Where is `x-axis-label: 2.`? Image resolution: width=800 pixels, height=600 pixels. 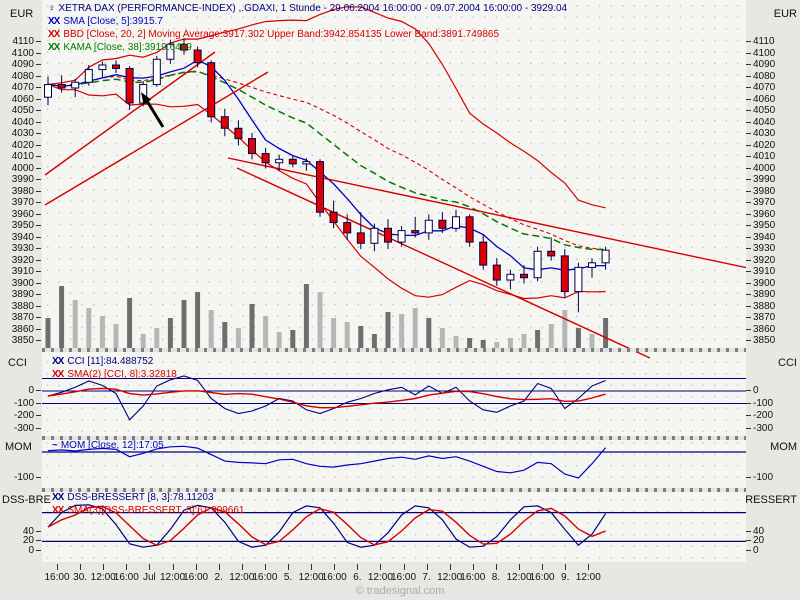
x-axis-label: 2. is located at coordinates (219, 573).